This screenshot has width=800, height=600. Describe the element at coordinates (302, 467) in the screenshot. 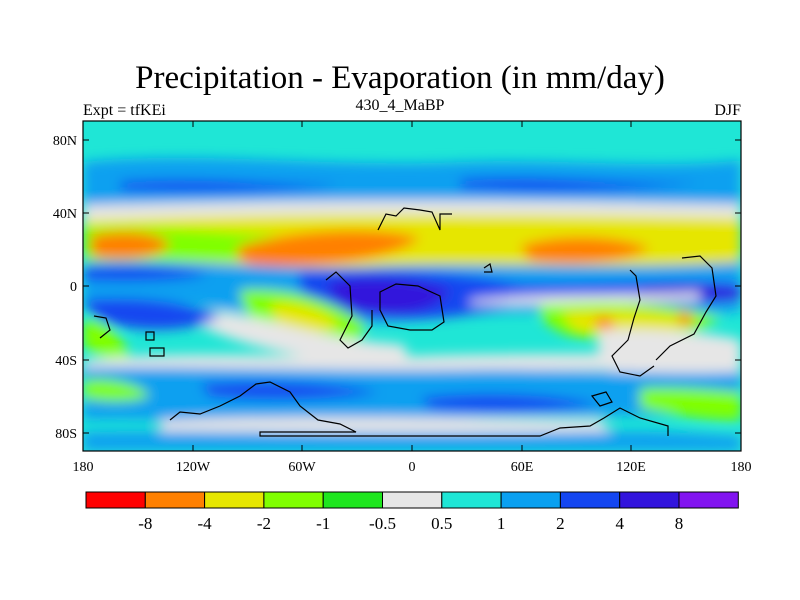

I see `x-tick-label-60w: 60W` at that location.